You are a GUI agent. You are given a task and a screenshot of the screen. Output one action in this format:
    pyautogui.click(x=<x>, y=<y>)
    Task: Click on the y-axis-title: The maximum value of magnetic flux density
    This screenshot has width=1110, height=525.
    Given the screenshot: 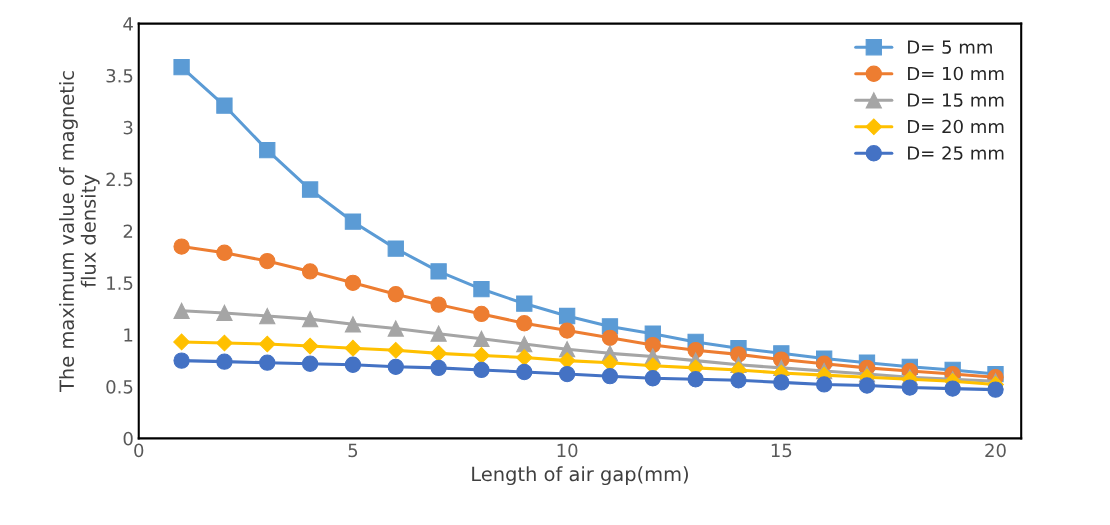 What is the action you would take?
    pyautogui.click(x=79, y=232)
    